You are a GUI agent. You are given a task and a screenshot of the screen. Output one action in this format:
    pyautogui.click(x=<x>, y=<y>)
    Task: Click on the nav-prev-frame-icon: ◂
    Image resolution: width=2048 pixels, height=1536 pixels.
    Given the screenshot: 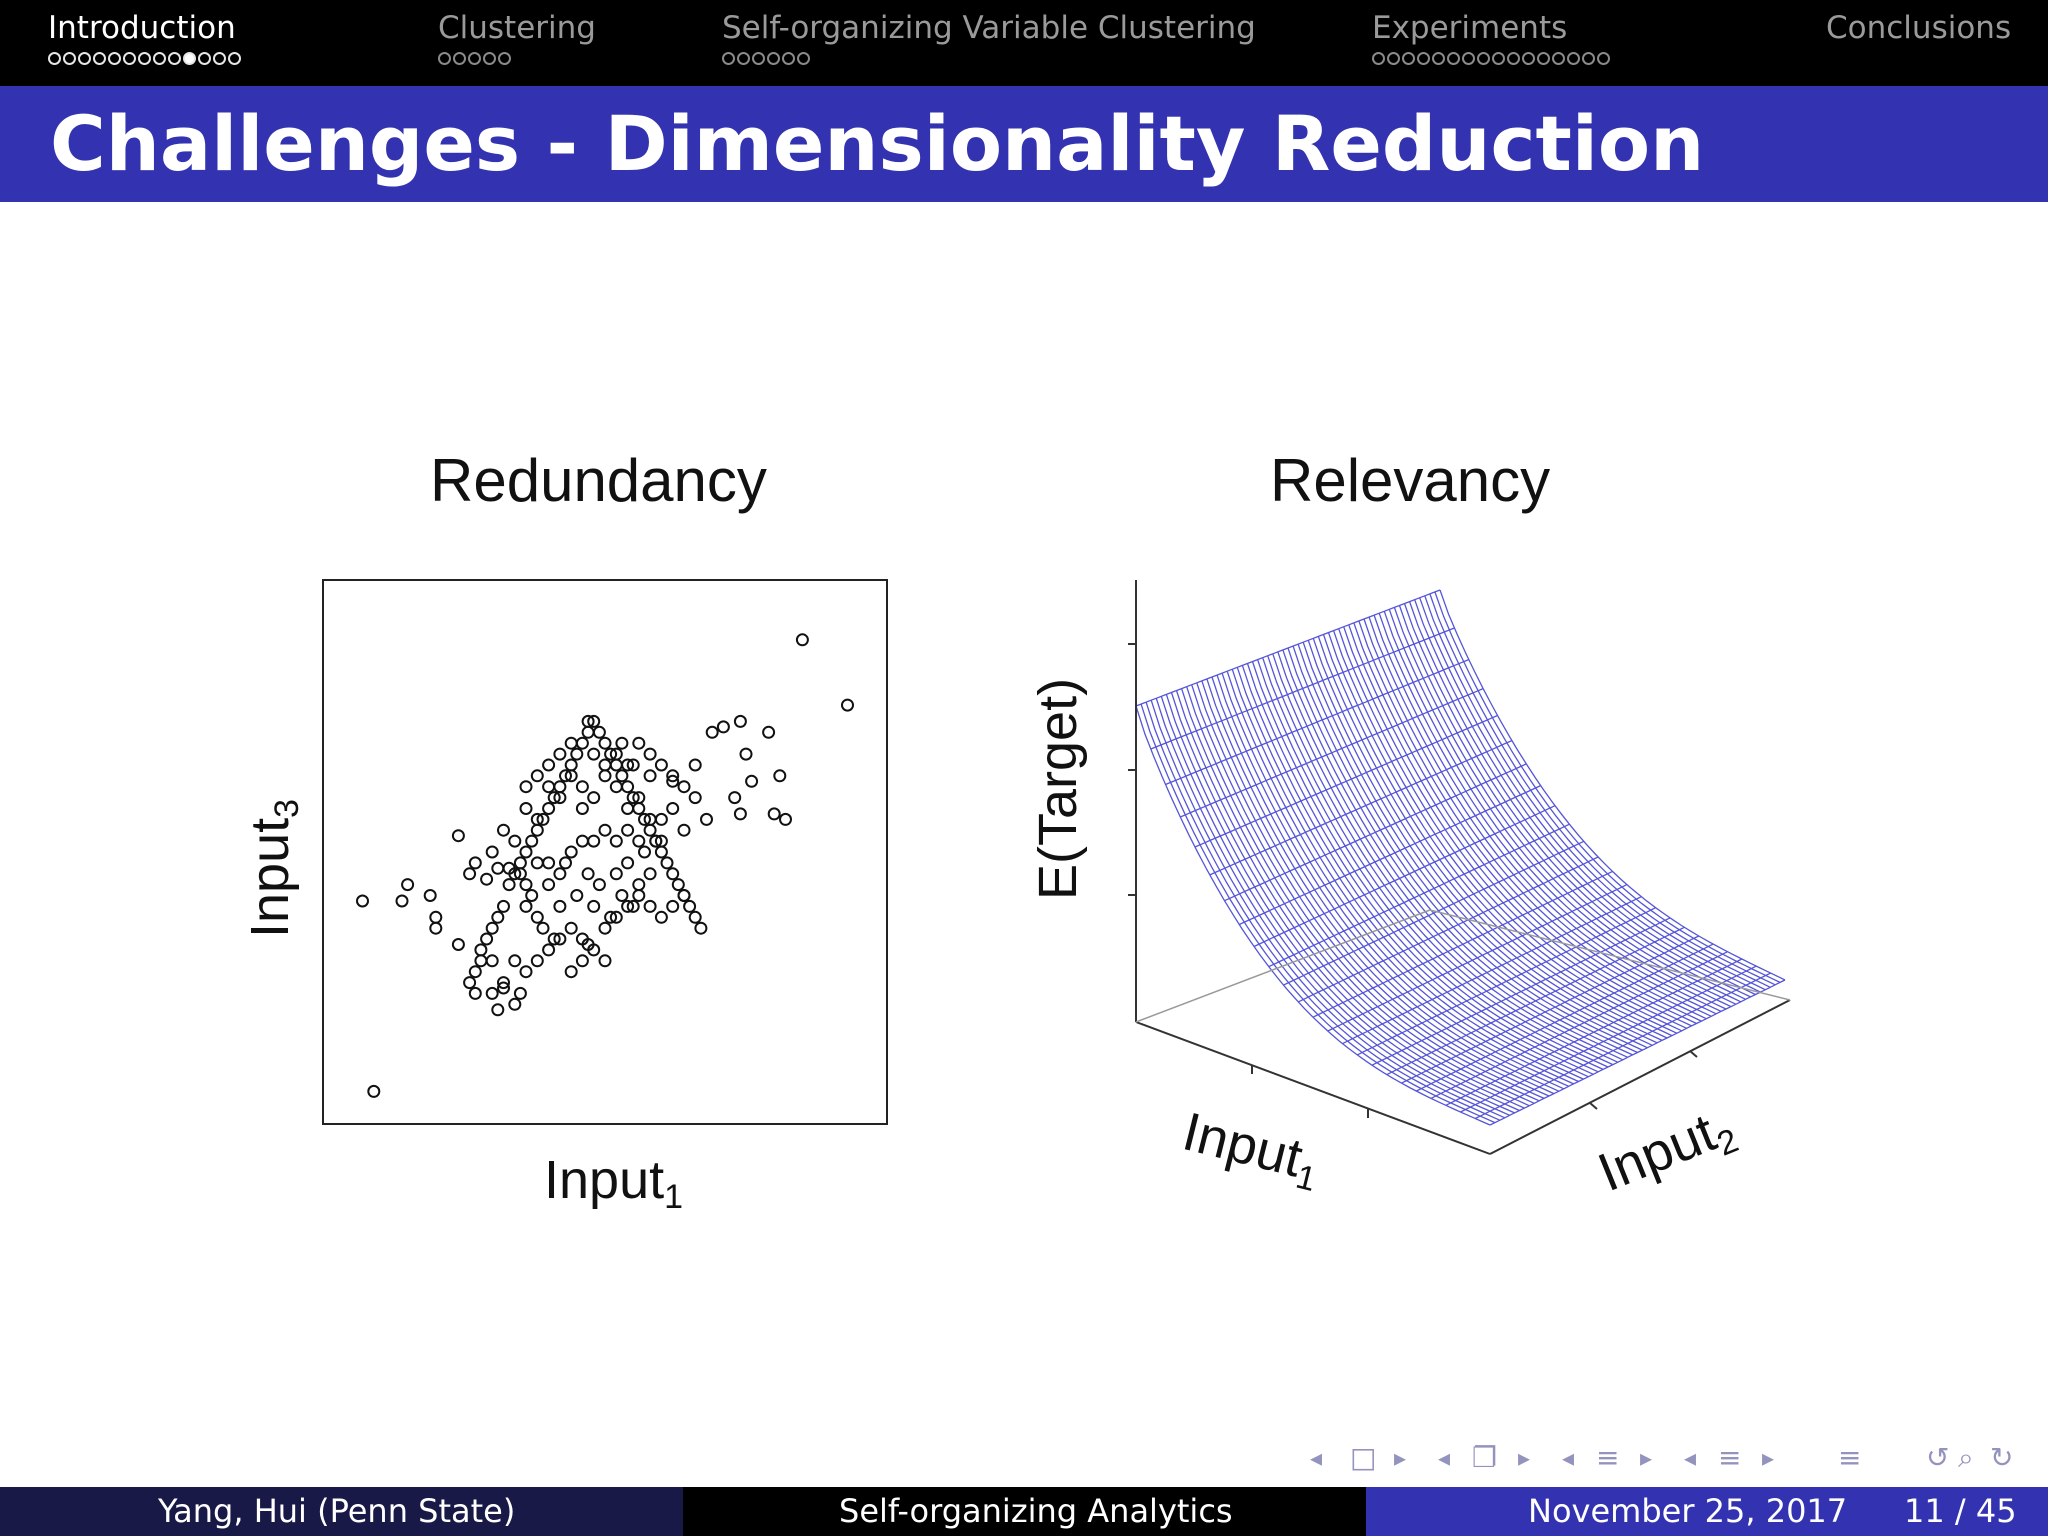 What is the action you would take?
    pyautogui.click(x=1444, y=1458)
    